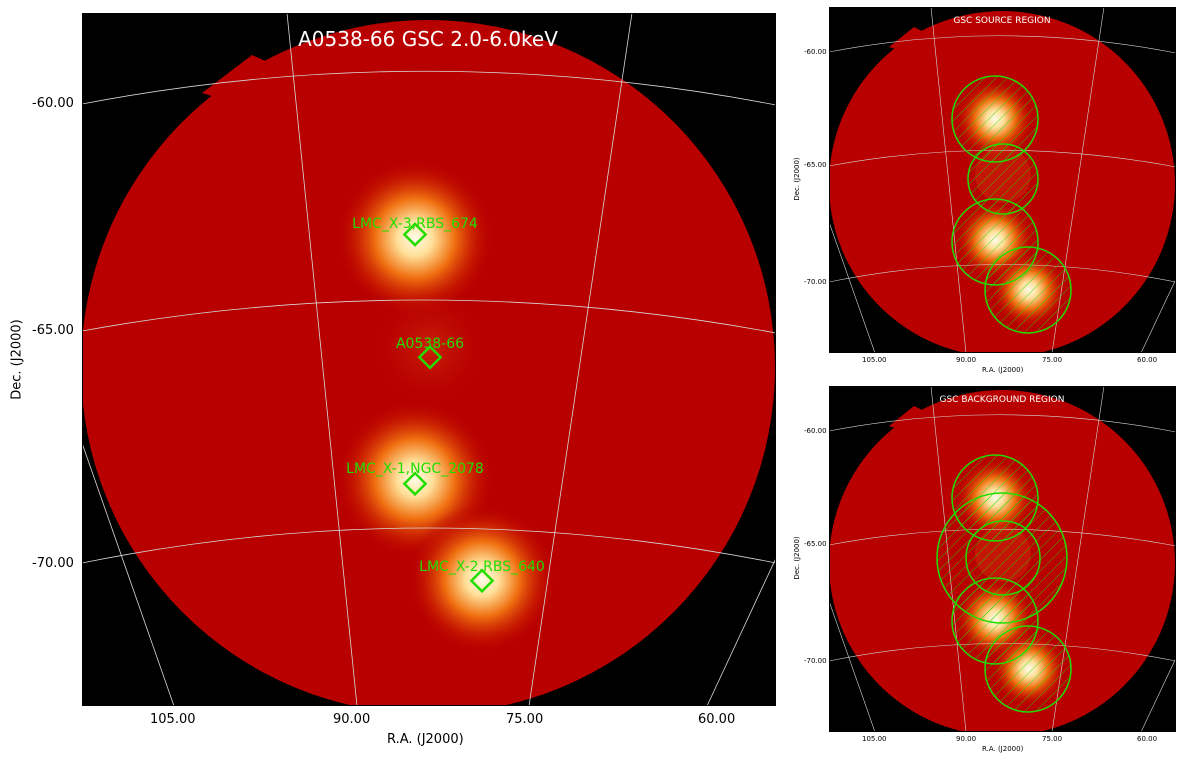  What do you see at coordinates (1003, 749) in the screenshot?
I see `bkg-x-axis-label: R.A. (J2000)` at bounding box center [1003, 749].